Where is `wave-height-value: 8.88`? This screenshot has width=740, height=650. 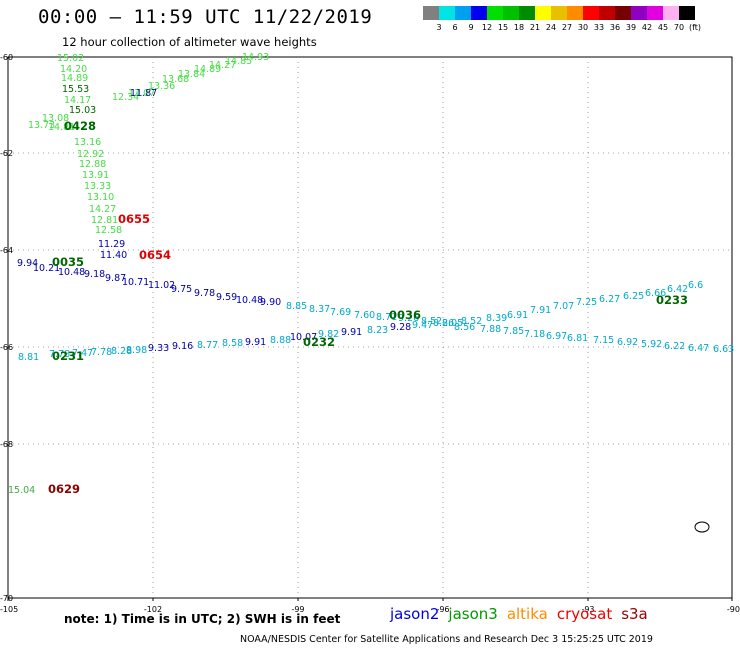 wave-height-value: 8.88 is located at coordinates (280, 340).